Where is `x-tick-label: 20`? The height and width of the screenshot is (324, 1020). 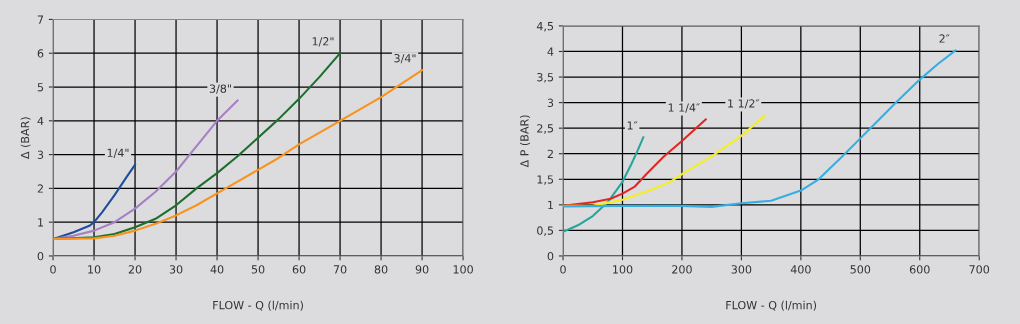
x-tick-label: 20 is located at coordinates (135, 269).